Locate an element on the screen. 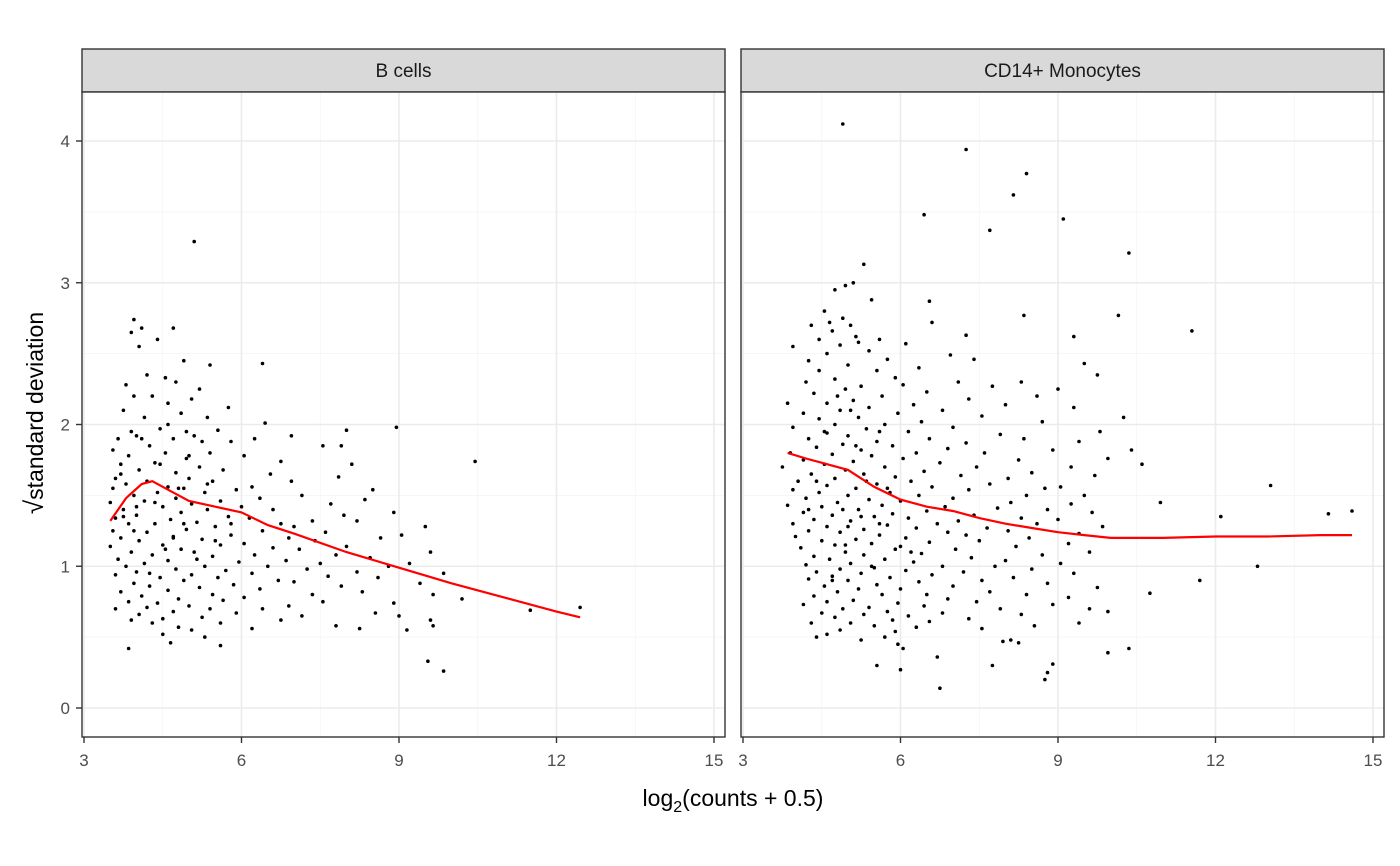 The image size is (1400, 866). x-axis-title-base: log is located at coordinates (658, 798).